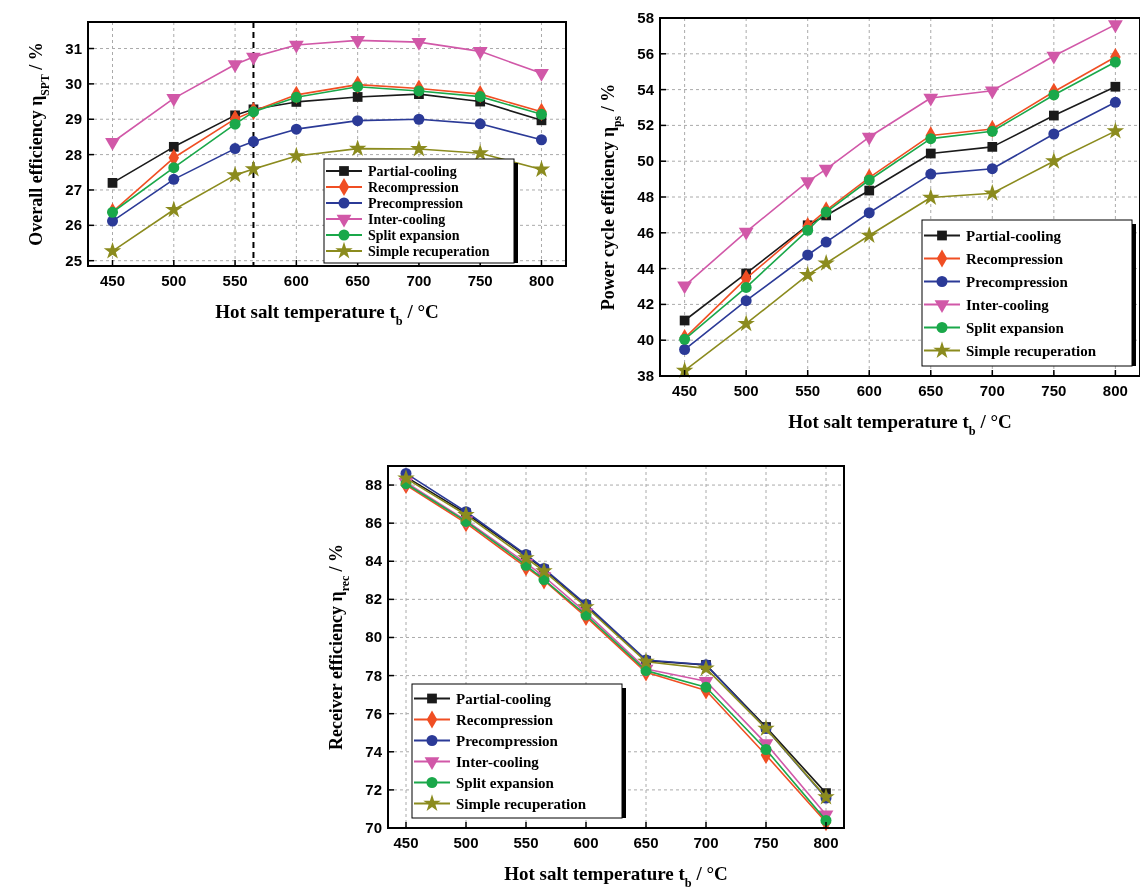  What do you see at coordinates (869, 390) in the screenshot?
I see `x-tick-label: 600` at bounding box center [869, 390].